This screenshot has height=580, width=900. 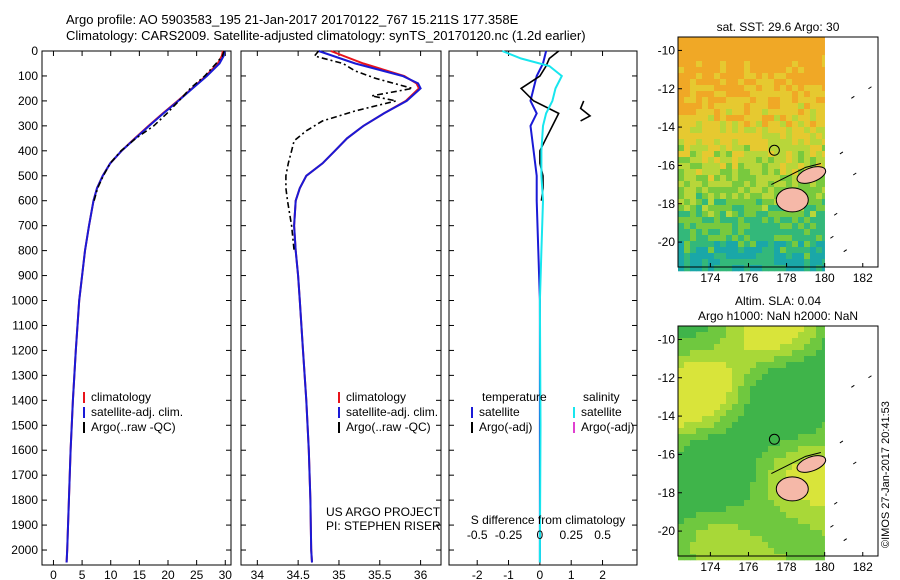 I want to click on y-tick-label: 300, so click(x=28, y=126).